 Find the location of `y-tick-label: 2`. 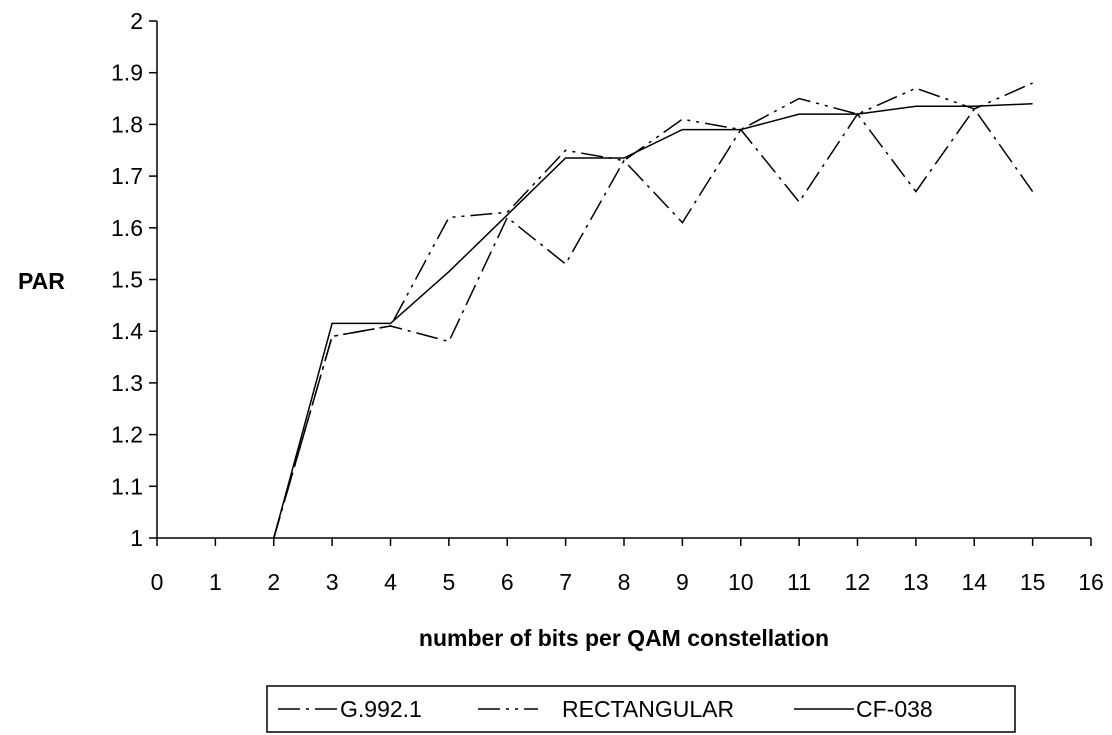

y-tick-label: 2 is located at coordinates (136, 21).